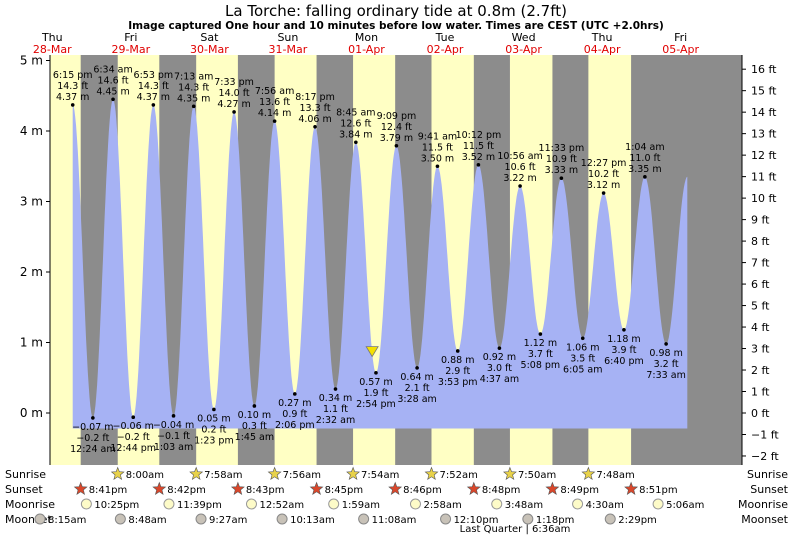 This screenshot has width=793, height=537. What do you see at coordinates (73, 75) in the screenshot?
I see `high-tide-time: 6:15 pm` at bounding box center [73, 75].